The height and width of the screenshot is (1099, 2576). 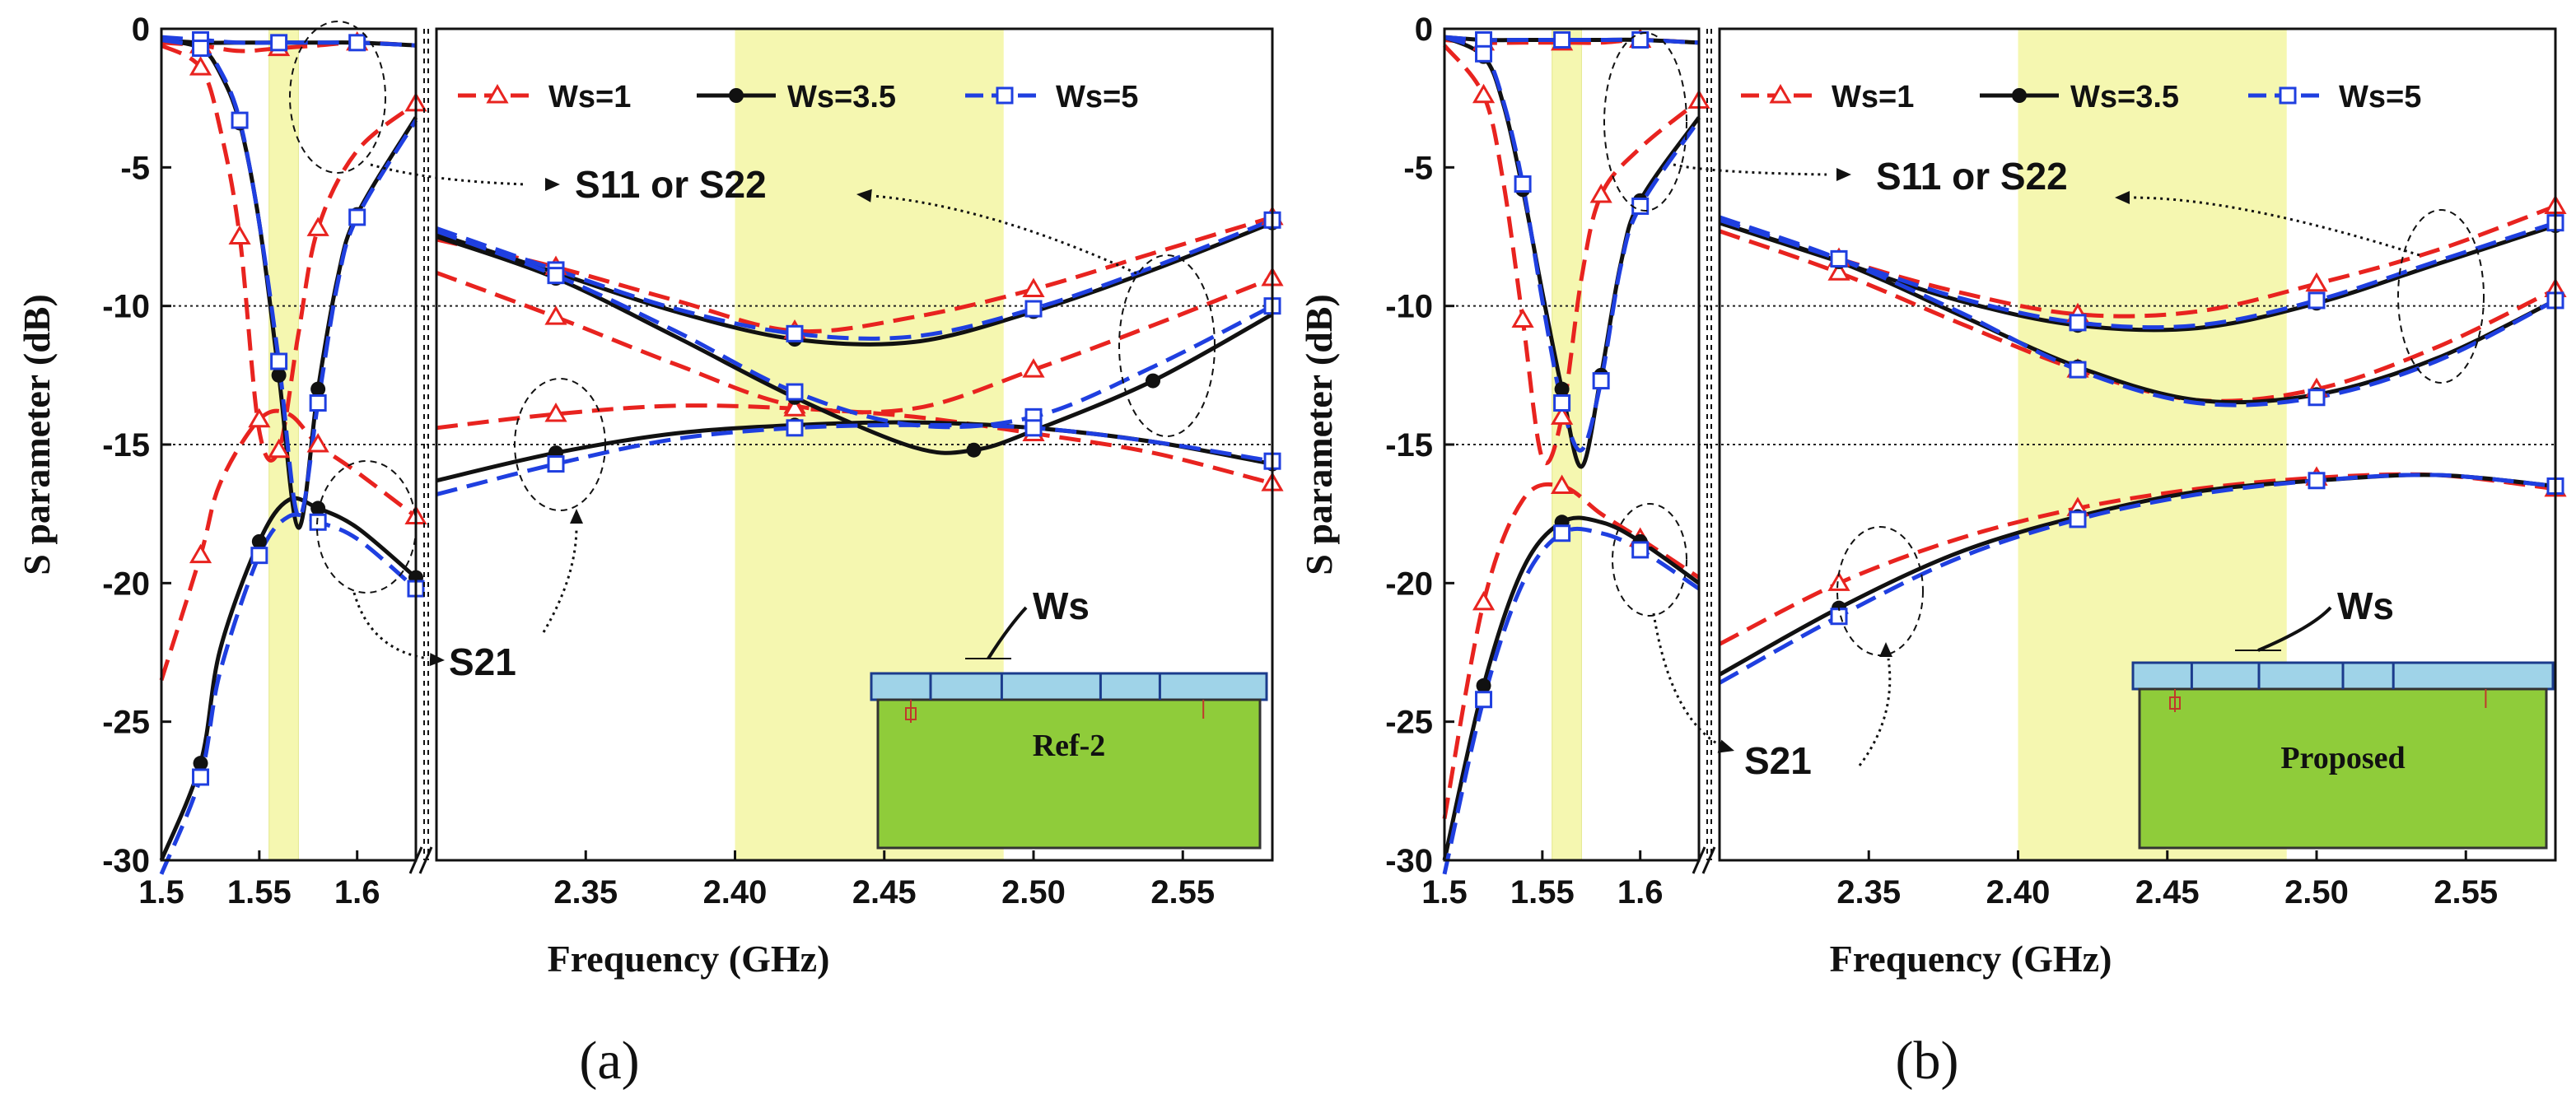 What do you see at coordinates (141, 30) in the screenshot?
I see `y-tick-label: 0` at bounding box center [141, 30].